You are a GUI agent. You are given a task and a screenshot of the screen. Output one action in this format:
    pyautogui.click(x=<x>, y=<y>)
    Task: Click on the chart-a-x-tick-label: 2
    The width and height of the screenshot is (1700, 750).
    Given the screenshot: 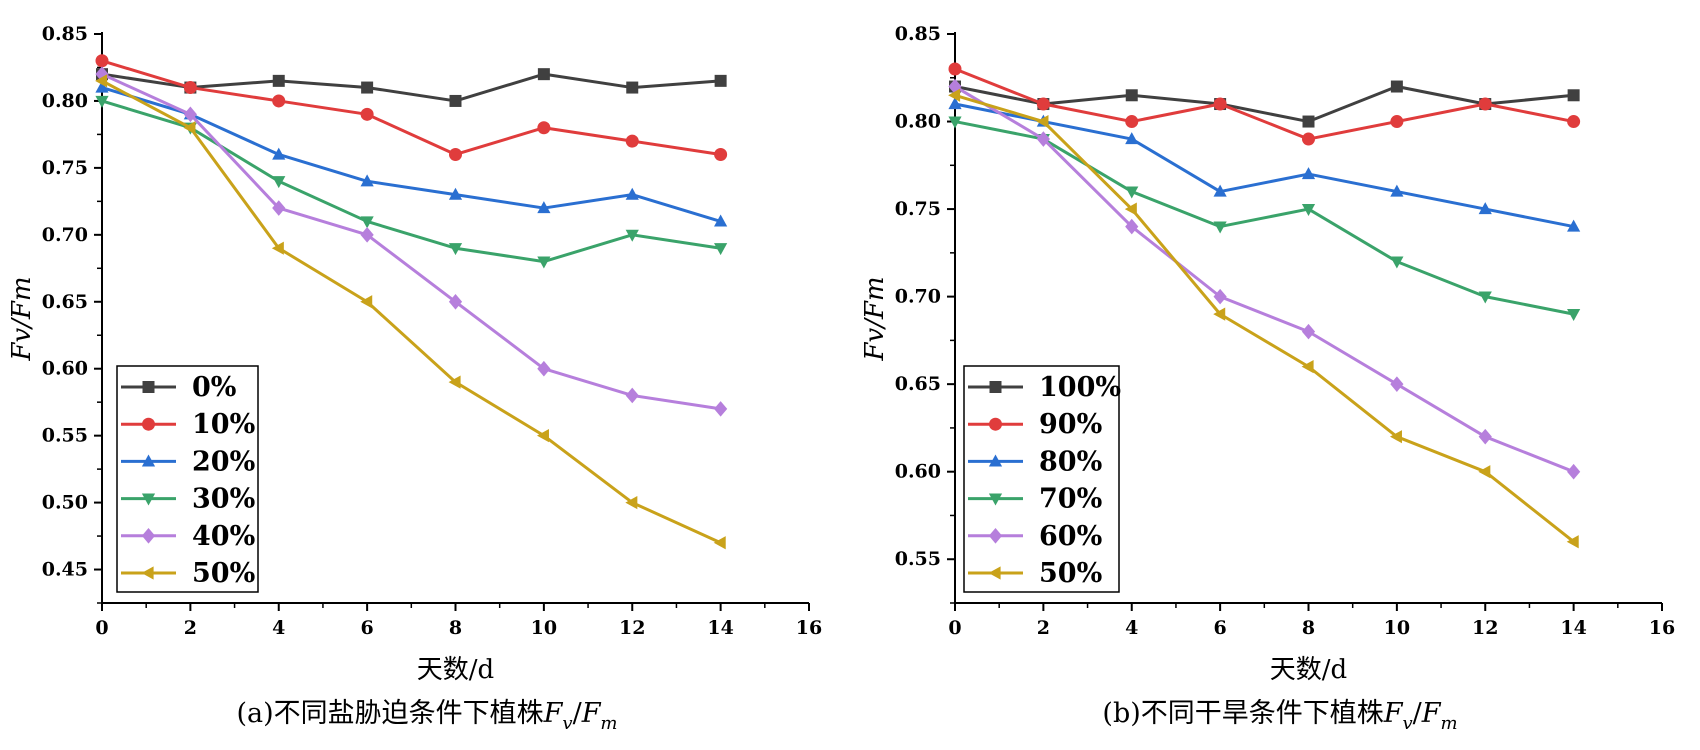 What is the action you would take?
    pyautogui.click(x=190, y=628)
    